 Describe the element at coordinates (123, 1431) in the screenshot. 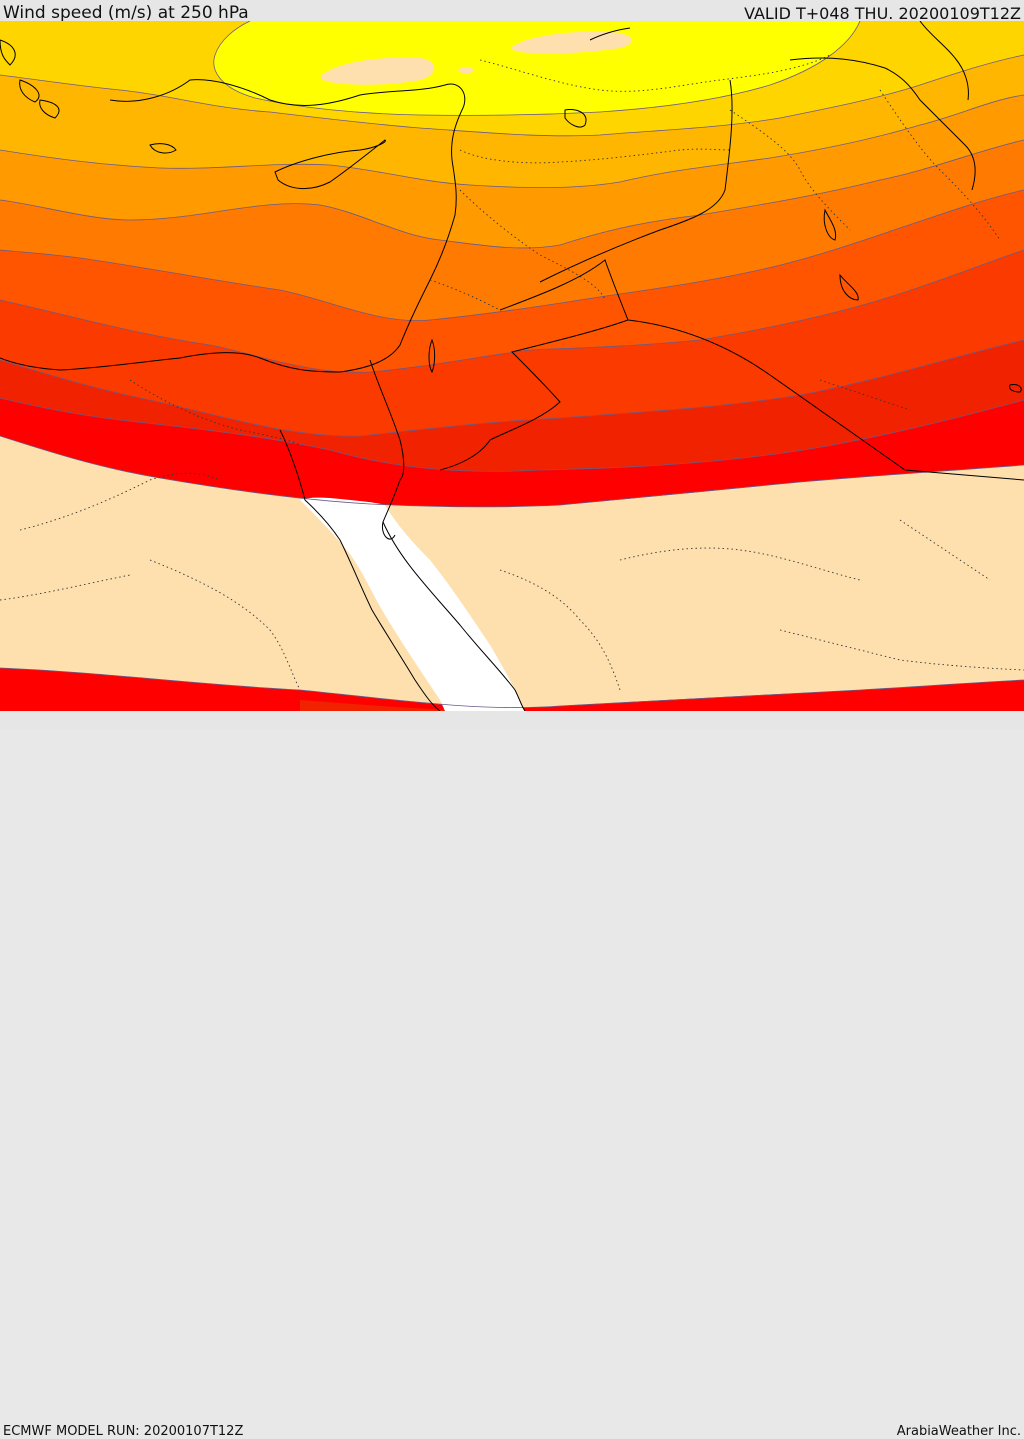

I see `model-run-label: ECMWF MODEL RUN: 20200107T12Z` at that location.